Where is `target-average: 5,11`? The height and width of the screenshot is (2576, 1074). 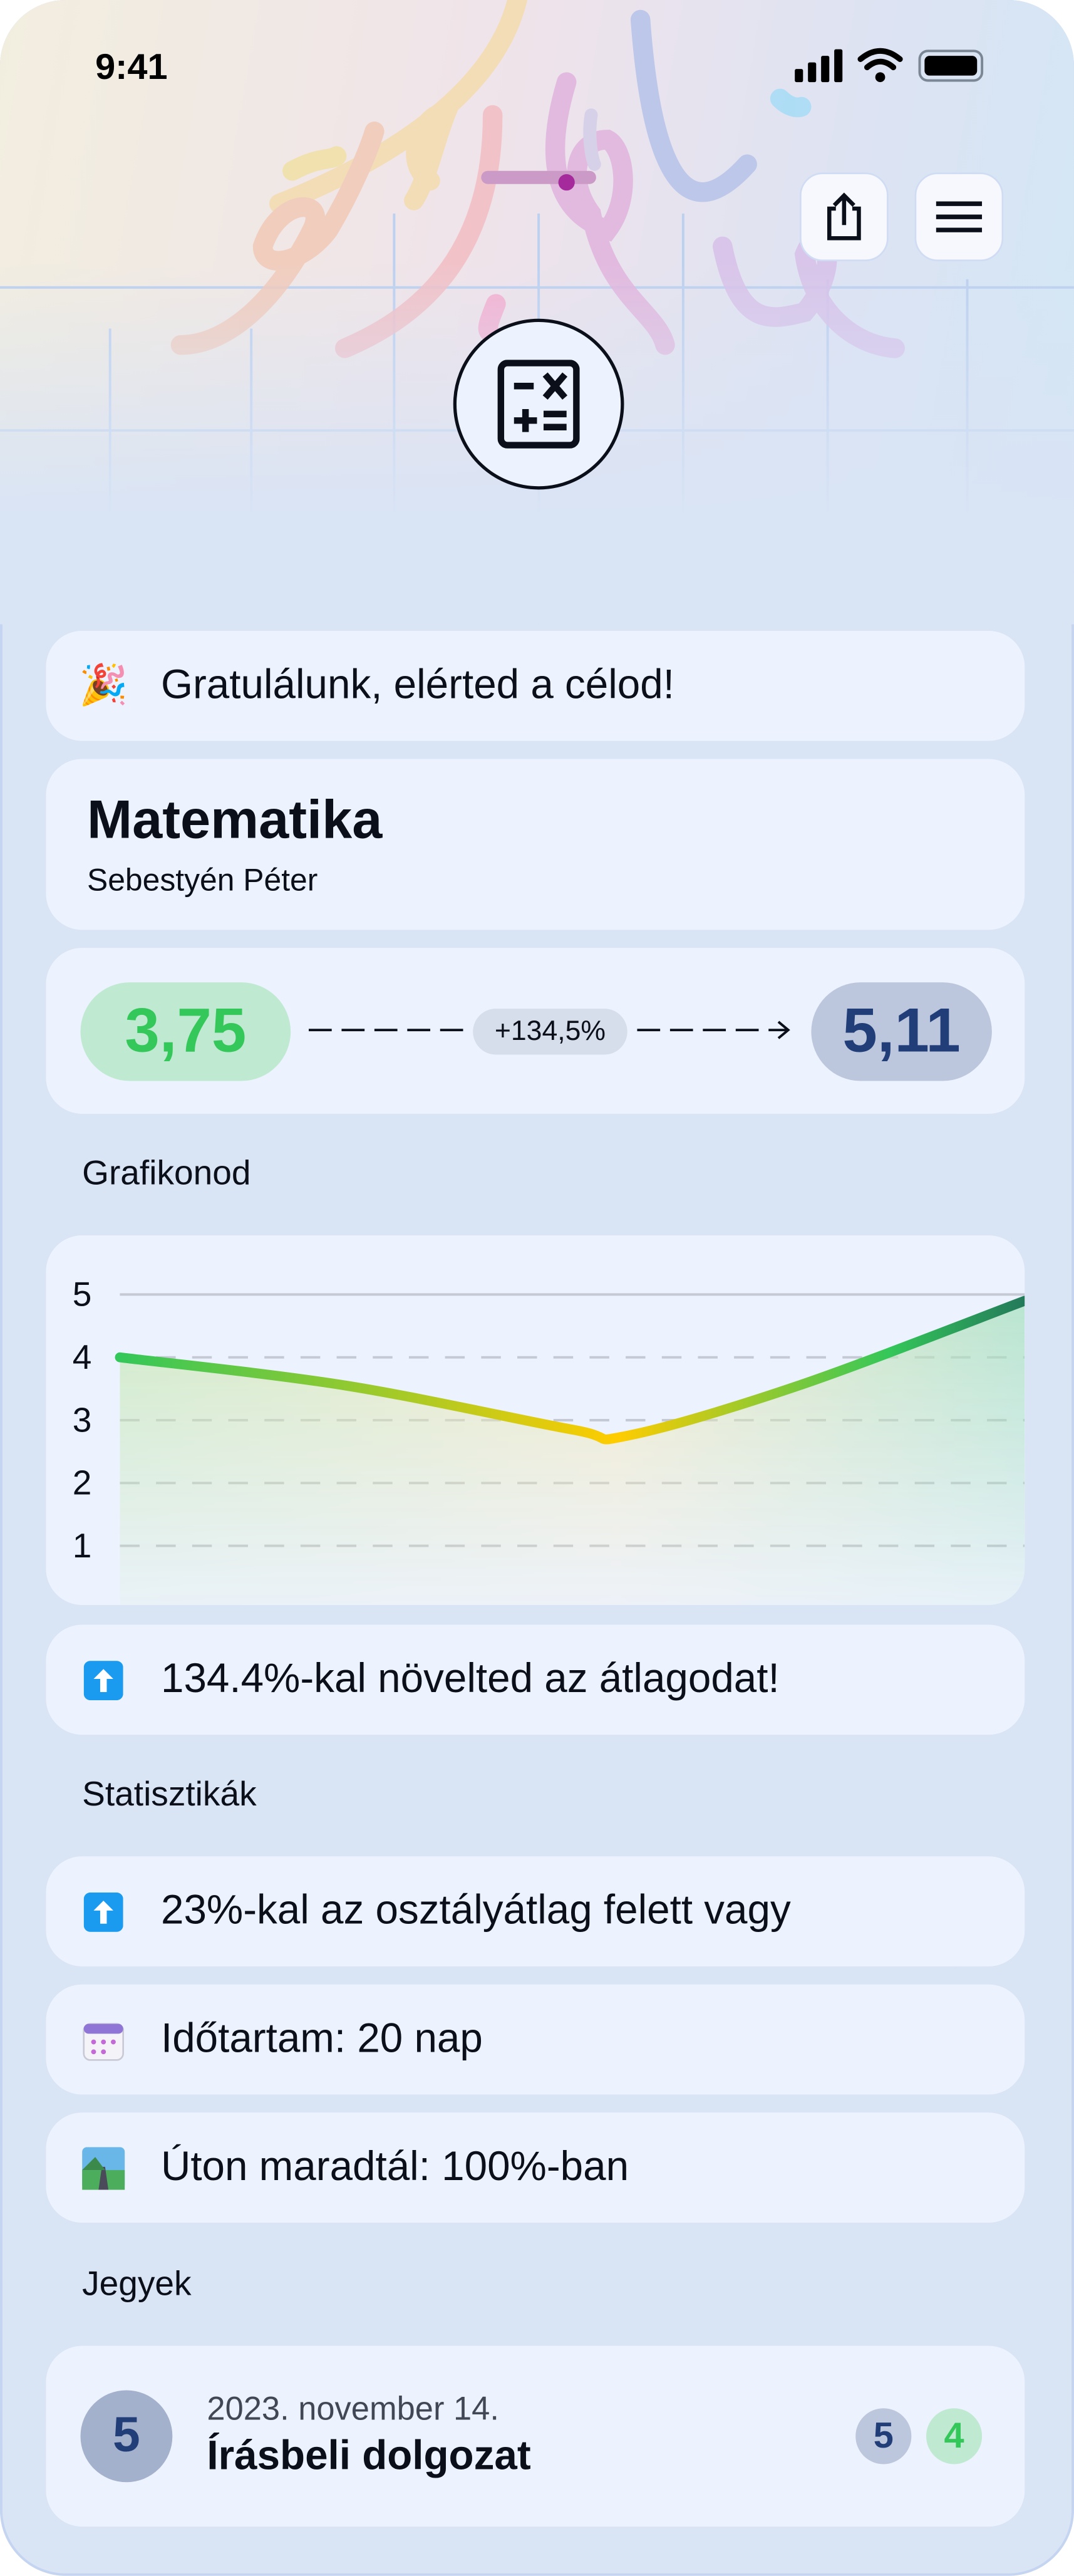 target-average: 5,11 is located at coordinates (901, 1031).